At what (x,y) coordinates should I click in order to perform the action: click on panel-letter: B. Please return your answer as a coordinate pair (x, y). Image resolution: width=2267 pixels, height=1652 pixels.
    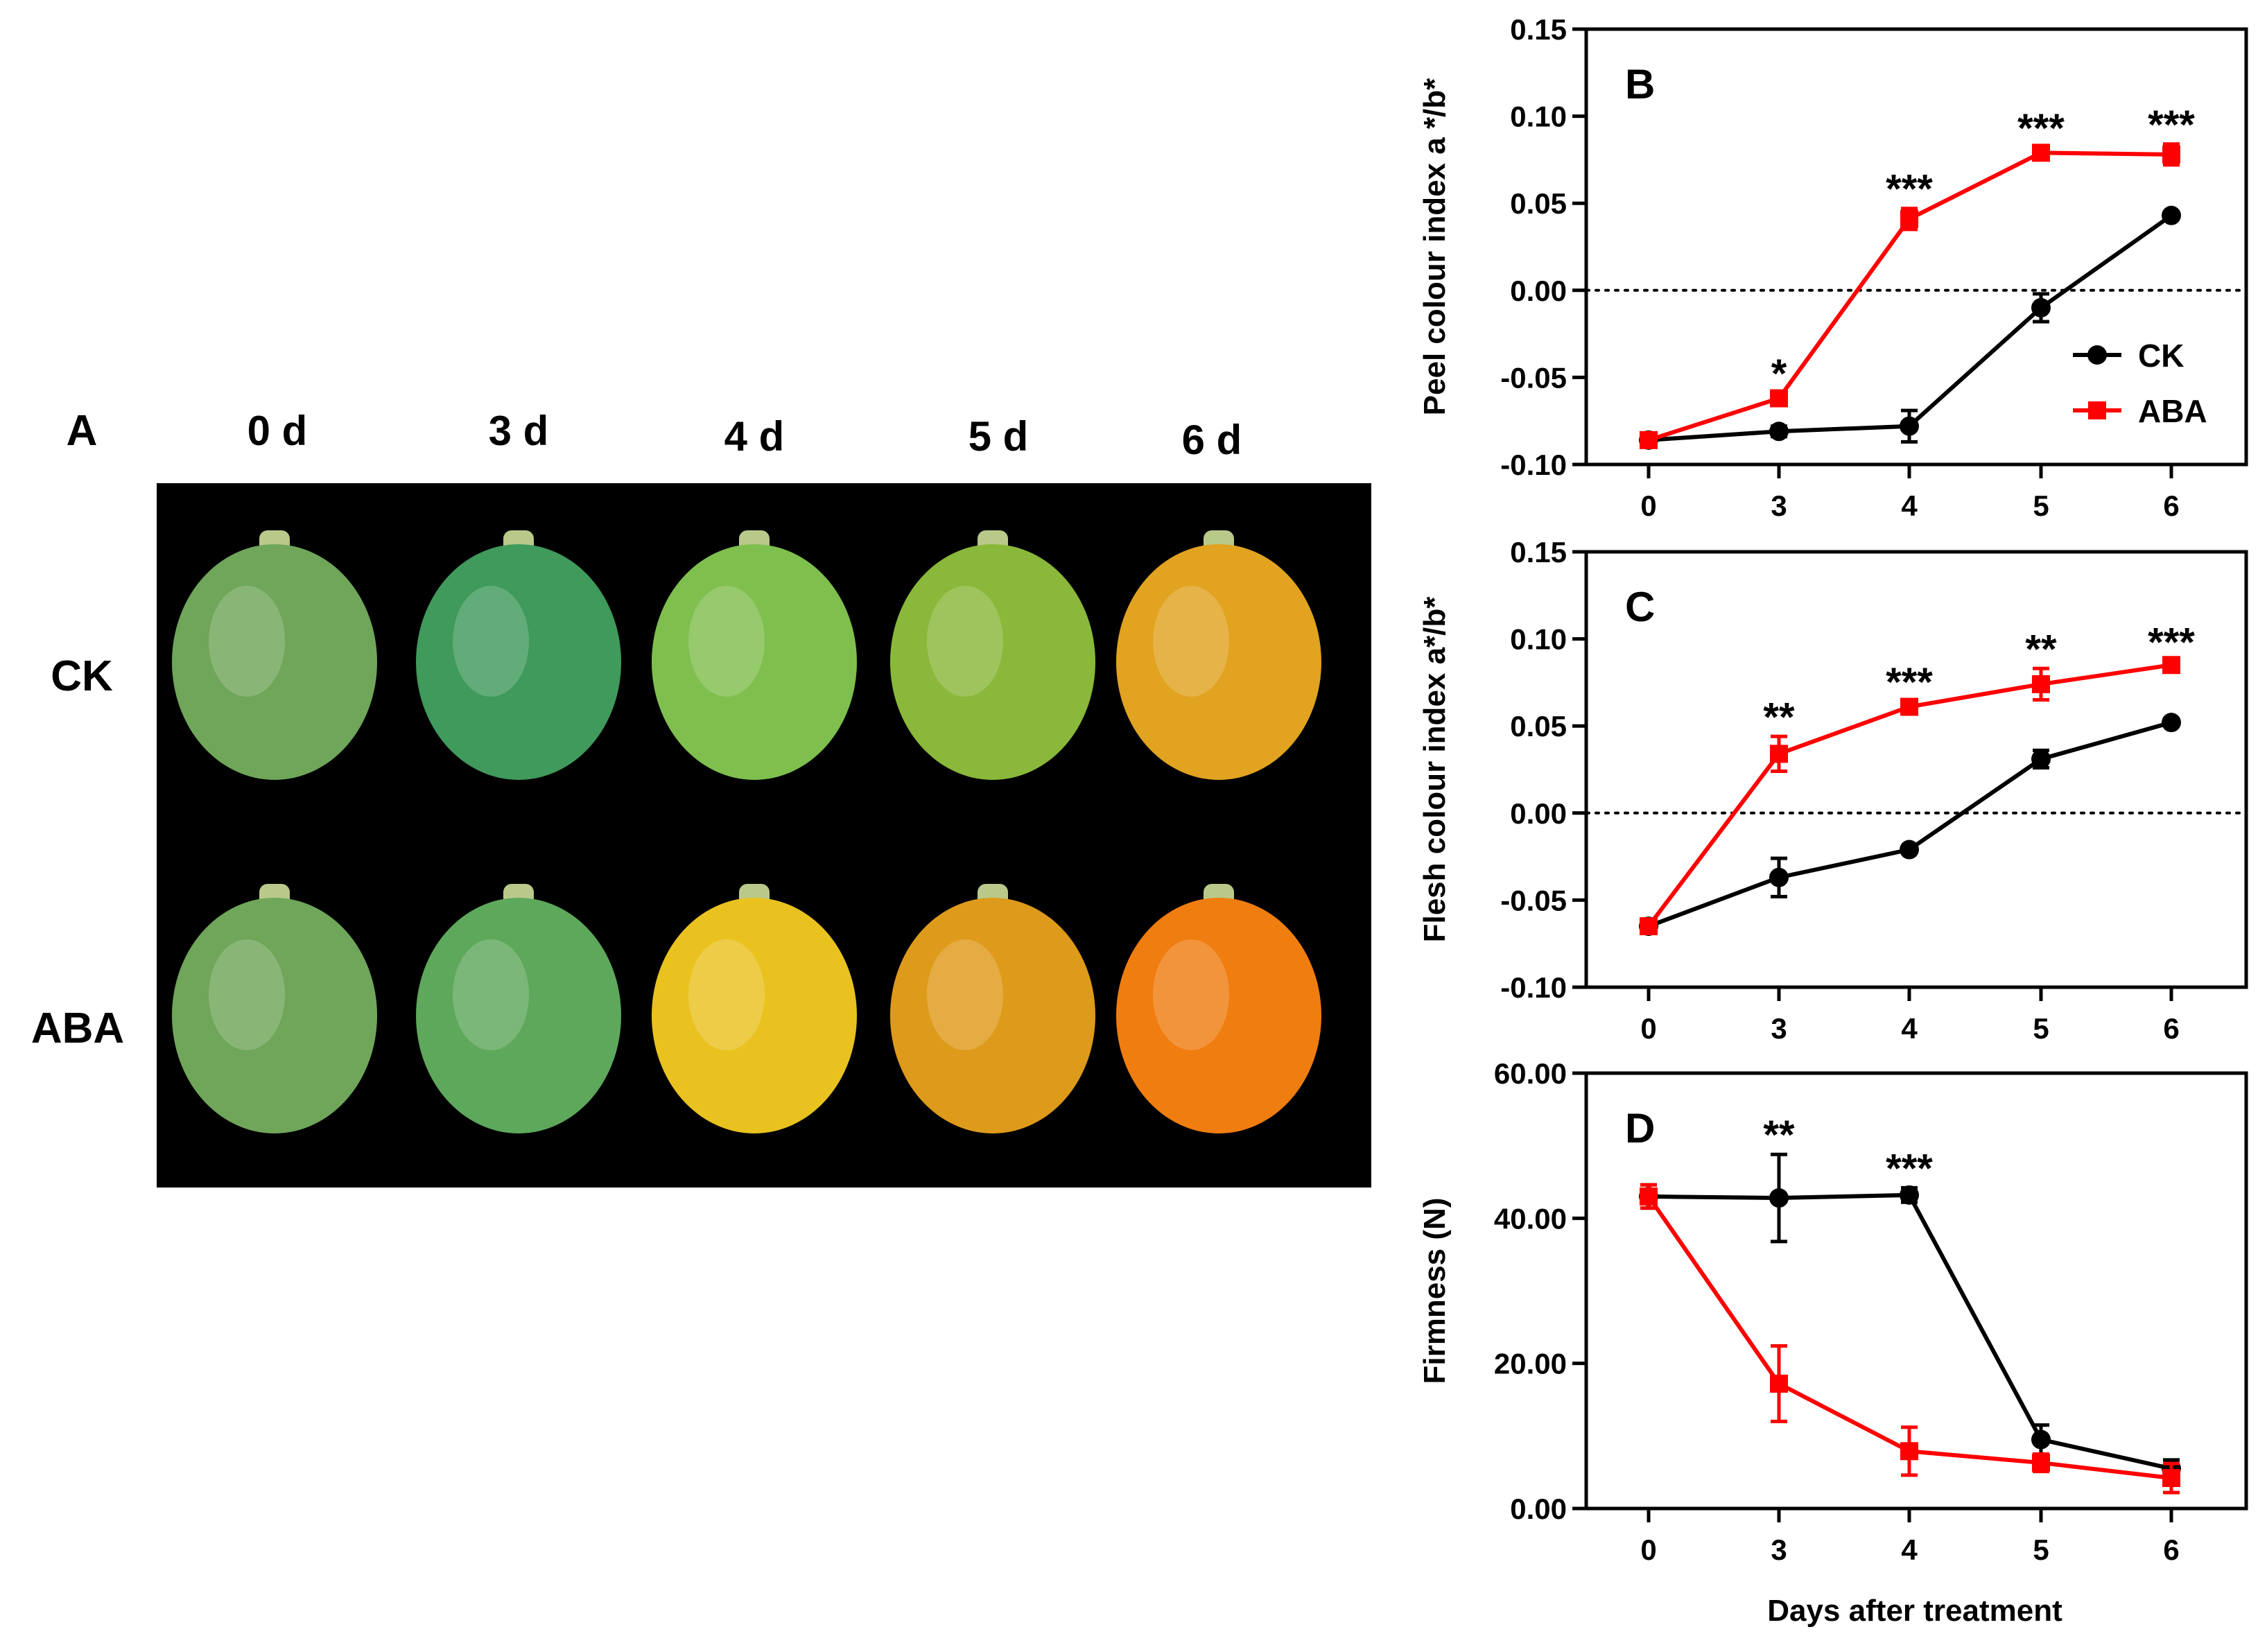
    Looking at the image, I should click on (1640, 84).